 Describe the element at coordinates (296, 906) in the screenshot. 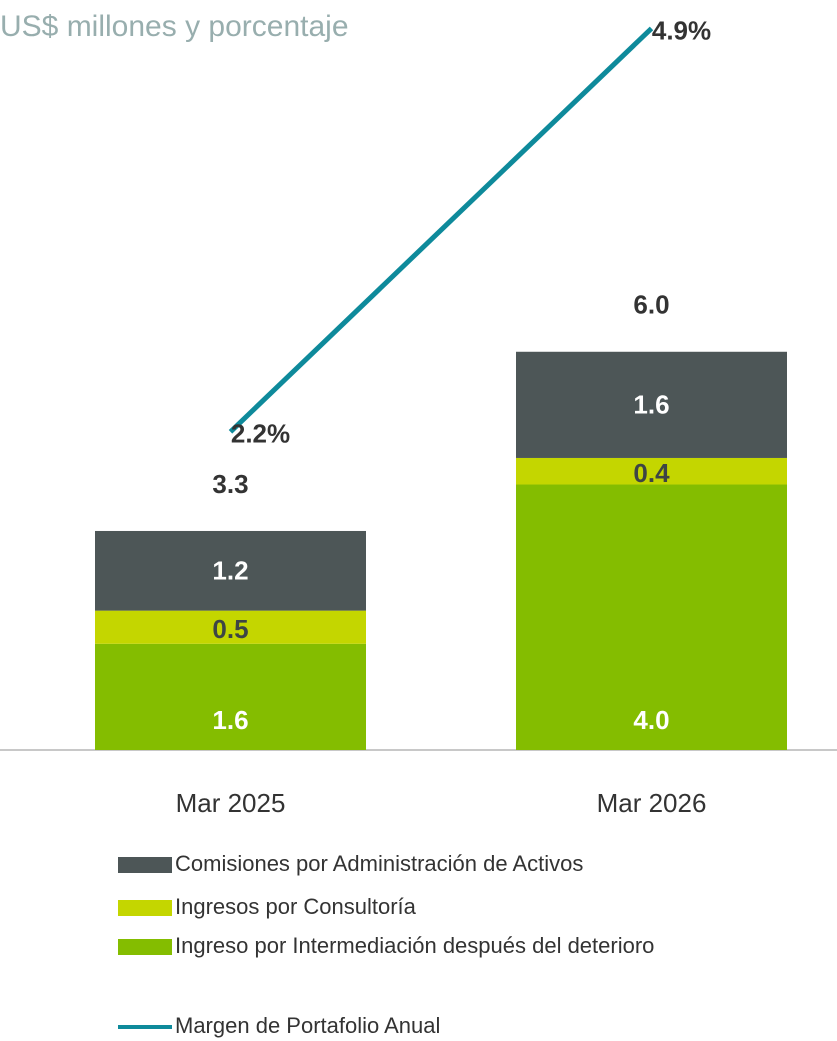

I see `legend-label: Ingresos por Consultoría` at that location.